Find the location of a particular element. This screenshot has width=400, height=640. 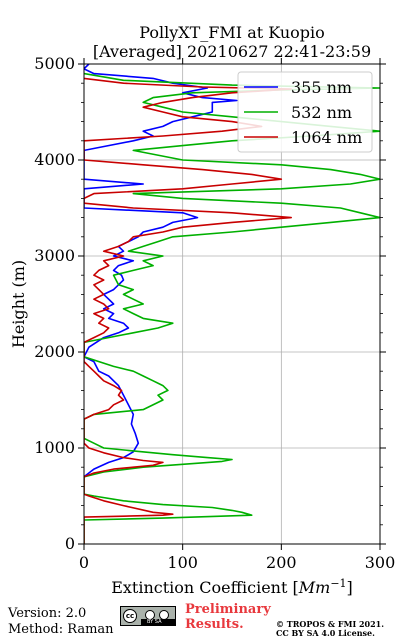

preliminary-results-note: Preliminary Results. is located at coordinates (228, 617).